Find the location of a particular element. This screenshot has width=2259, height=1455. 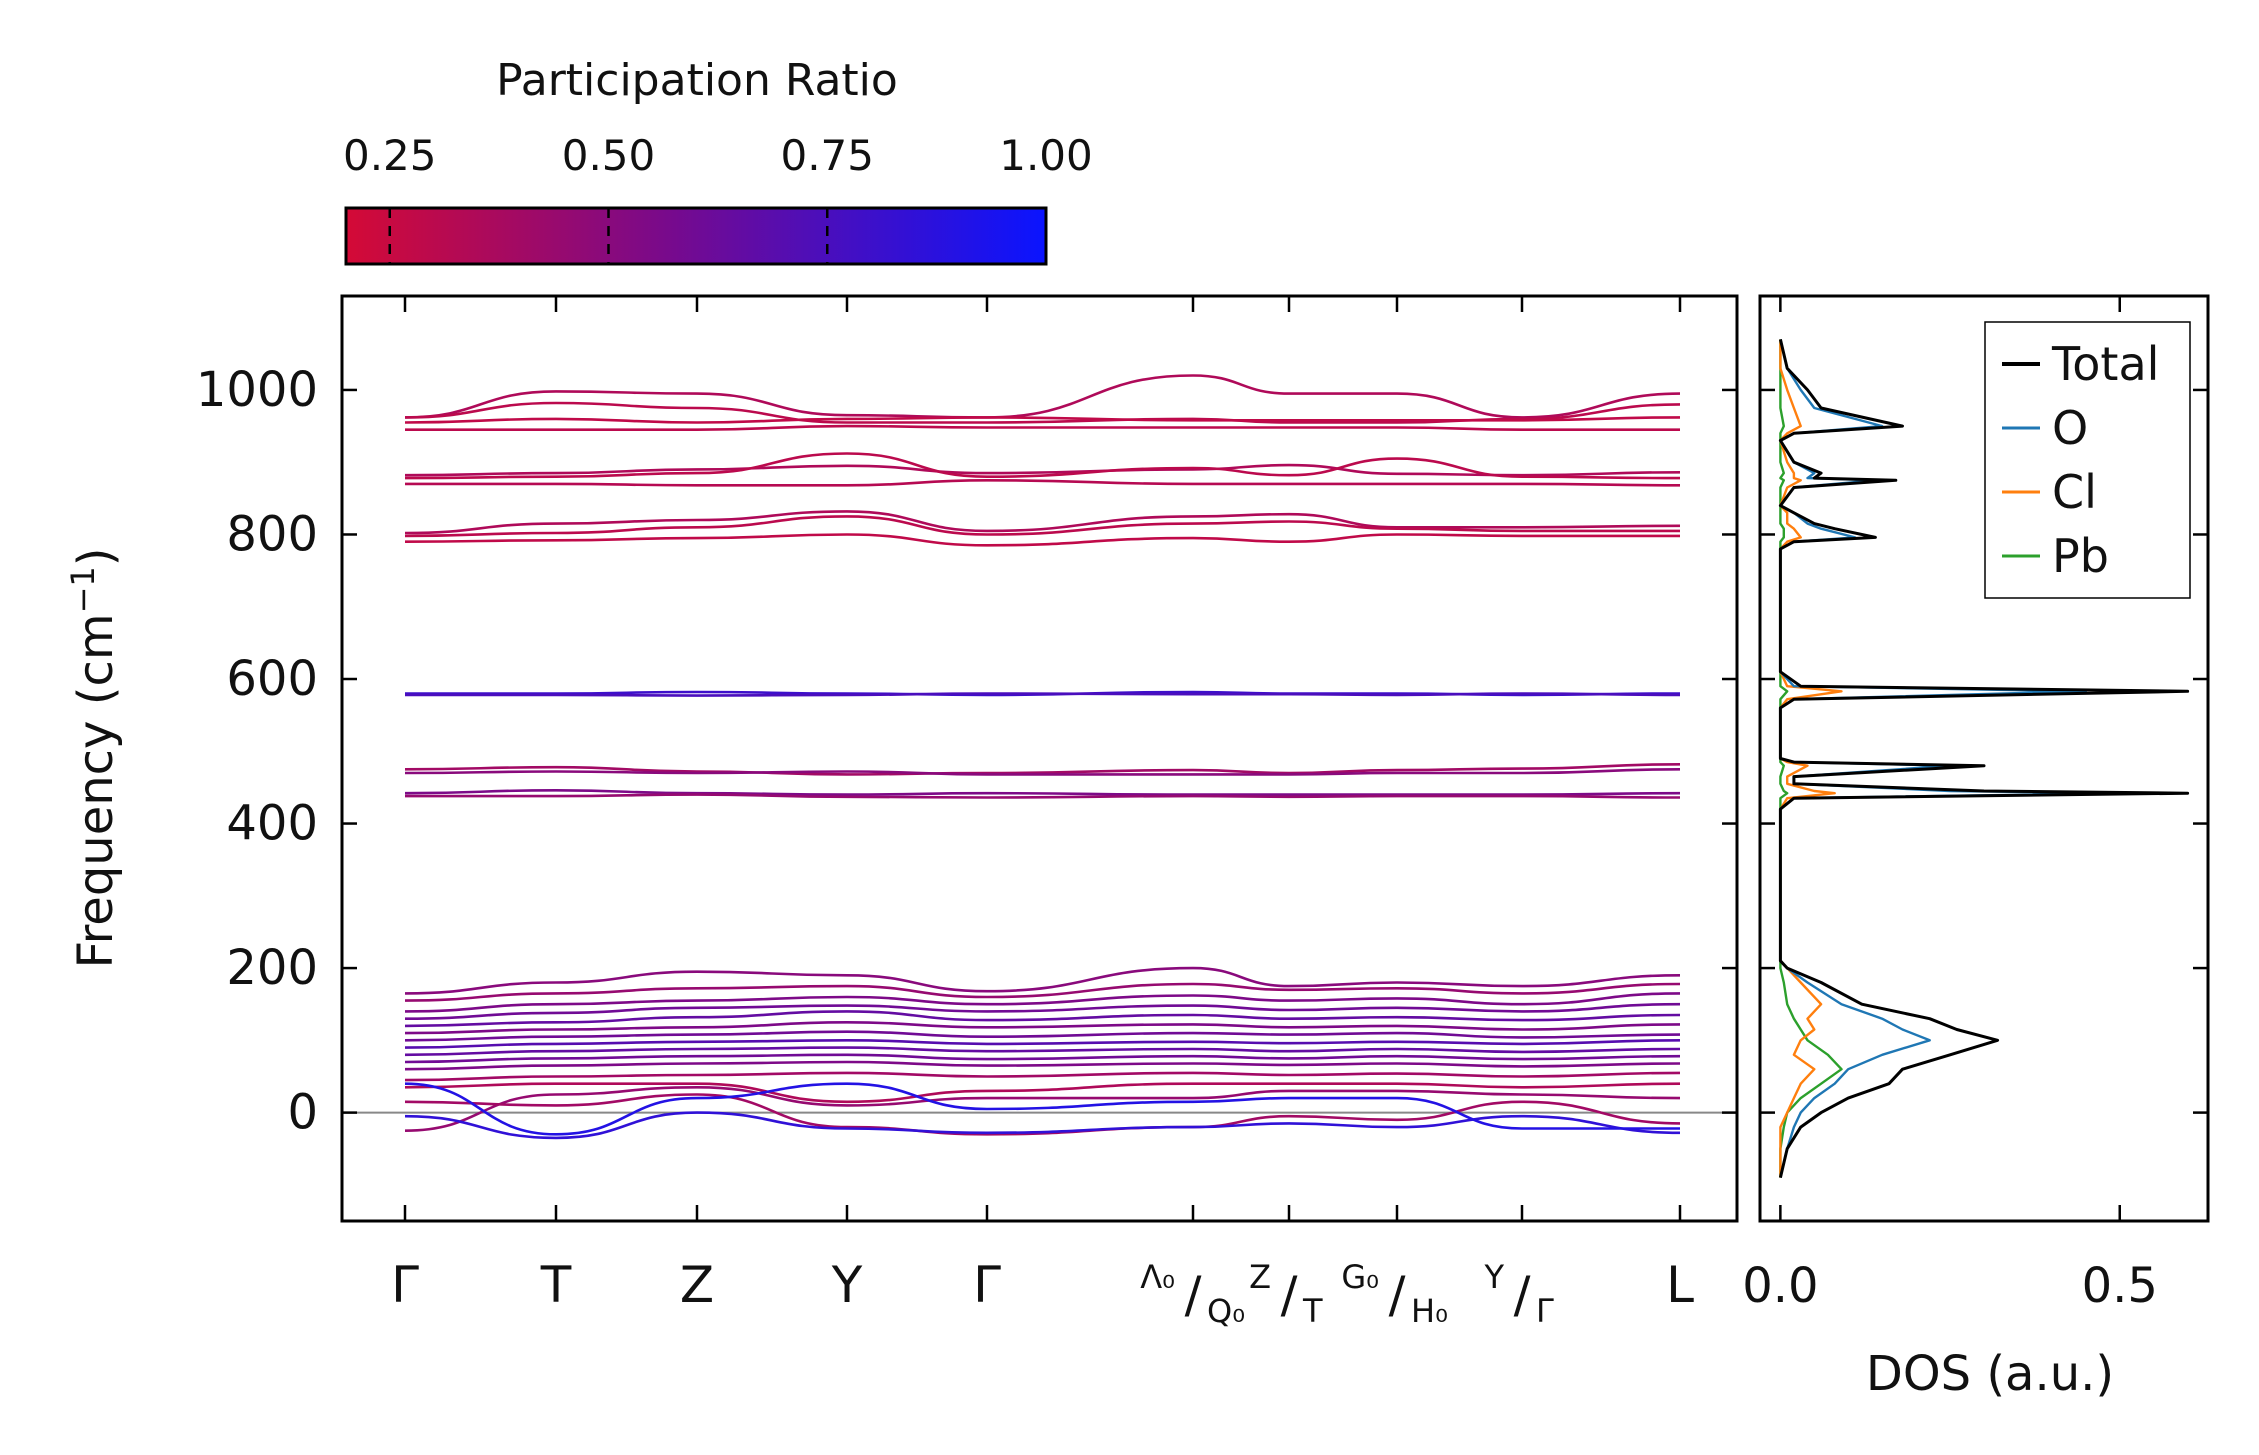

legend-label: O is located at coordinates (2070, 428).